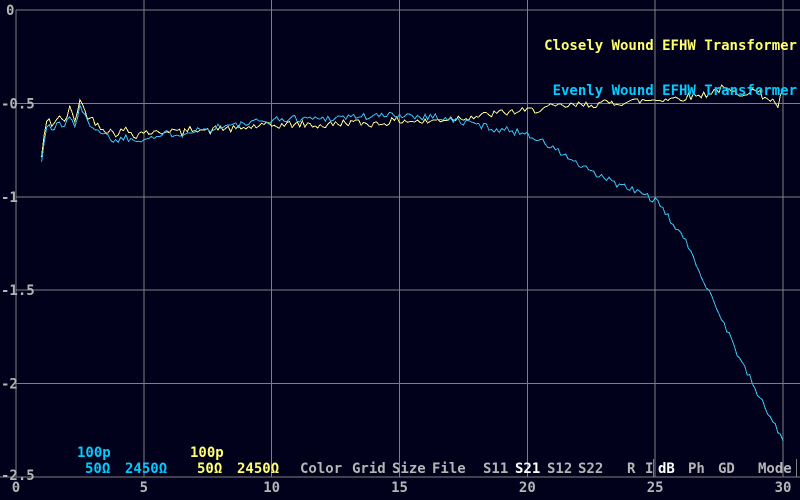  What do you see at coordinates (207, 453) in the screenshot?
I see `yellow-capacitance-value: 100p` at bounding box center [207, 453].